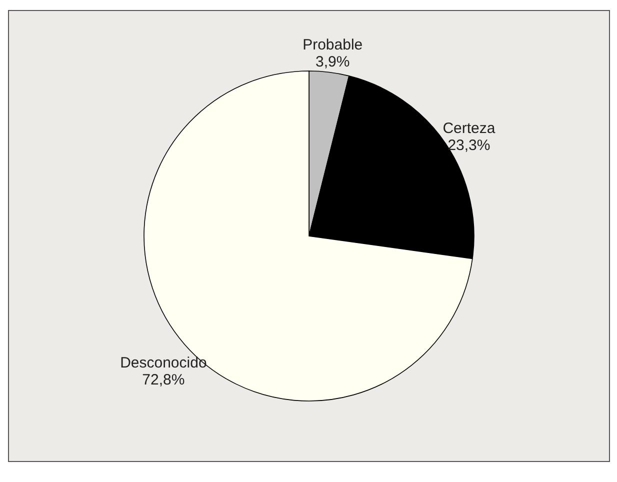 The width and height of the screenshot is (617, 482). I want to click on data-label: 72,8%, so click(163, 380).